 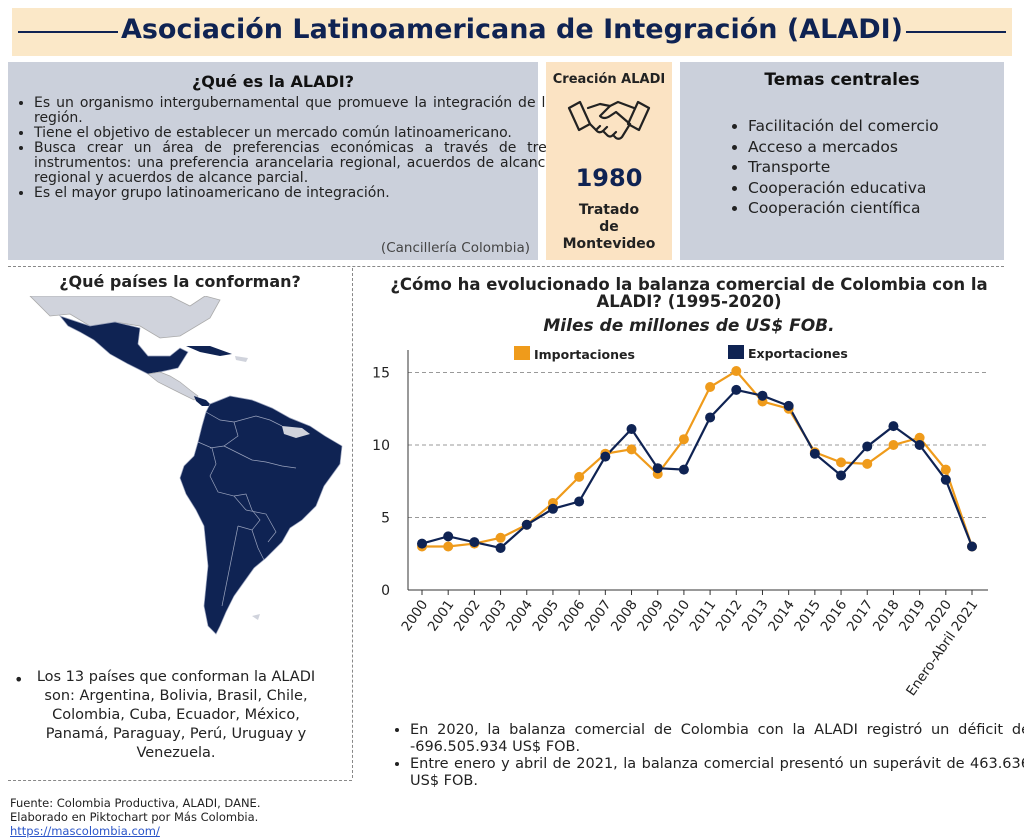 I want to click on title-rule-left, so click(x=68, y=32).